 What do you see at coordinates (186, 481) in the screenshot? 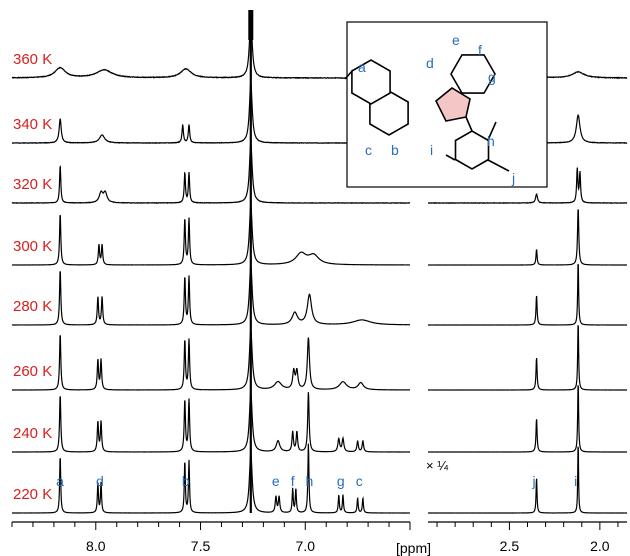
I see `peak-label-b: b` at bounding box center [186, 481].